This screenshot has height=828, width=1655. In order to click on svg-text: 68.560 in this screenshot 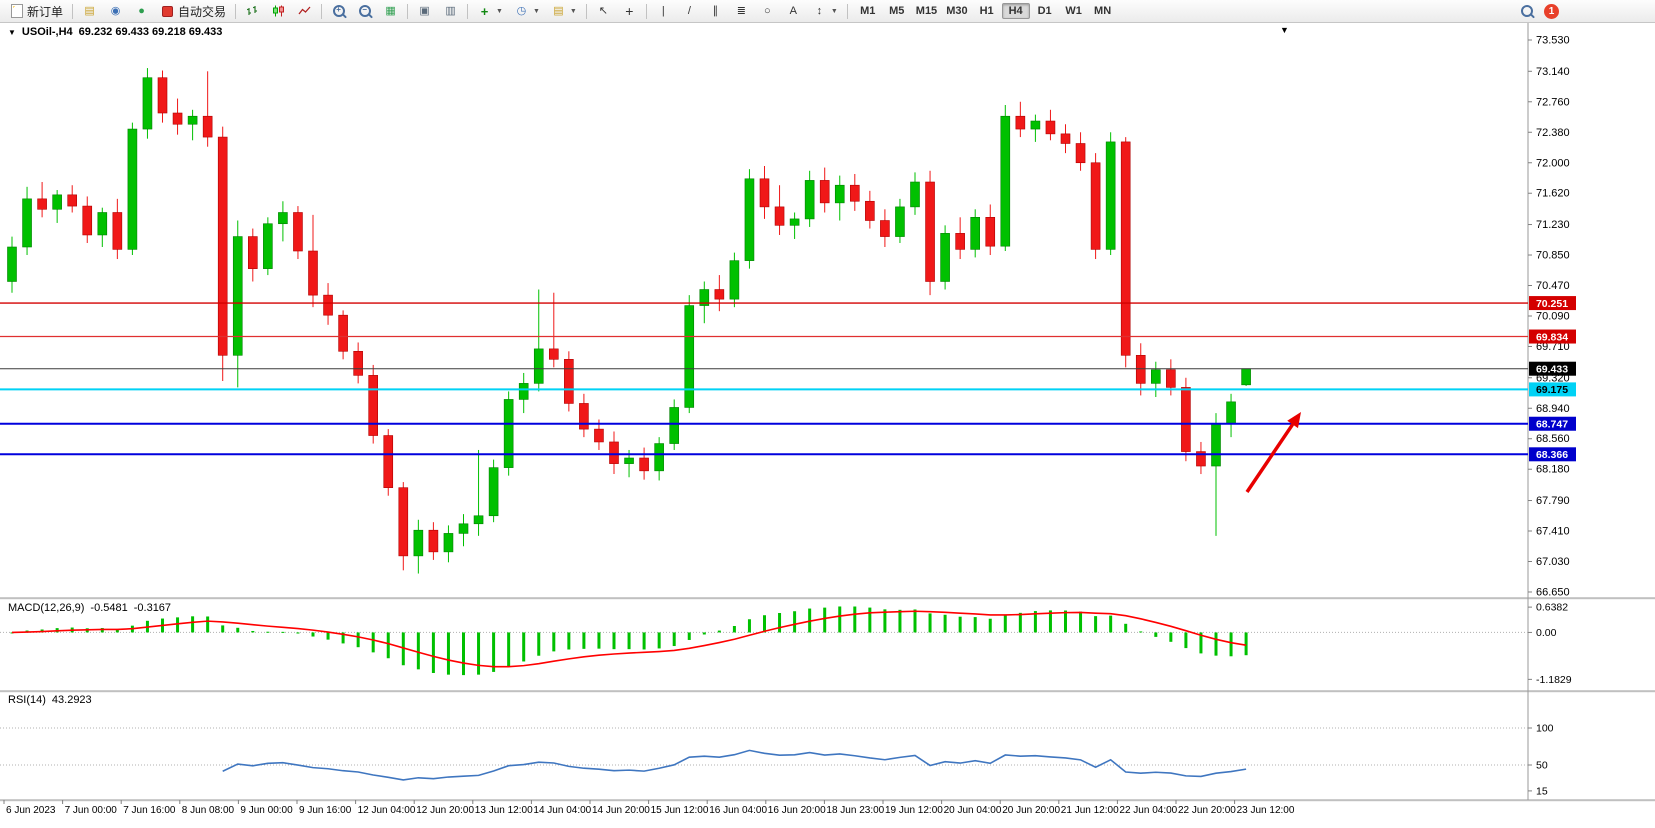, I will do `click(1553, 439)`.